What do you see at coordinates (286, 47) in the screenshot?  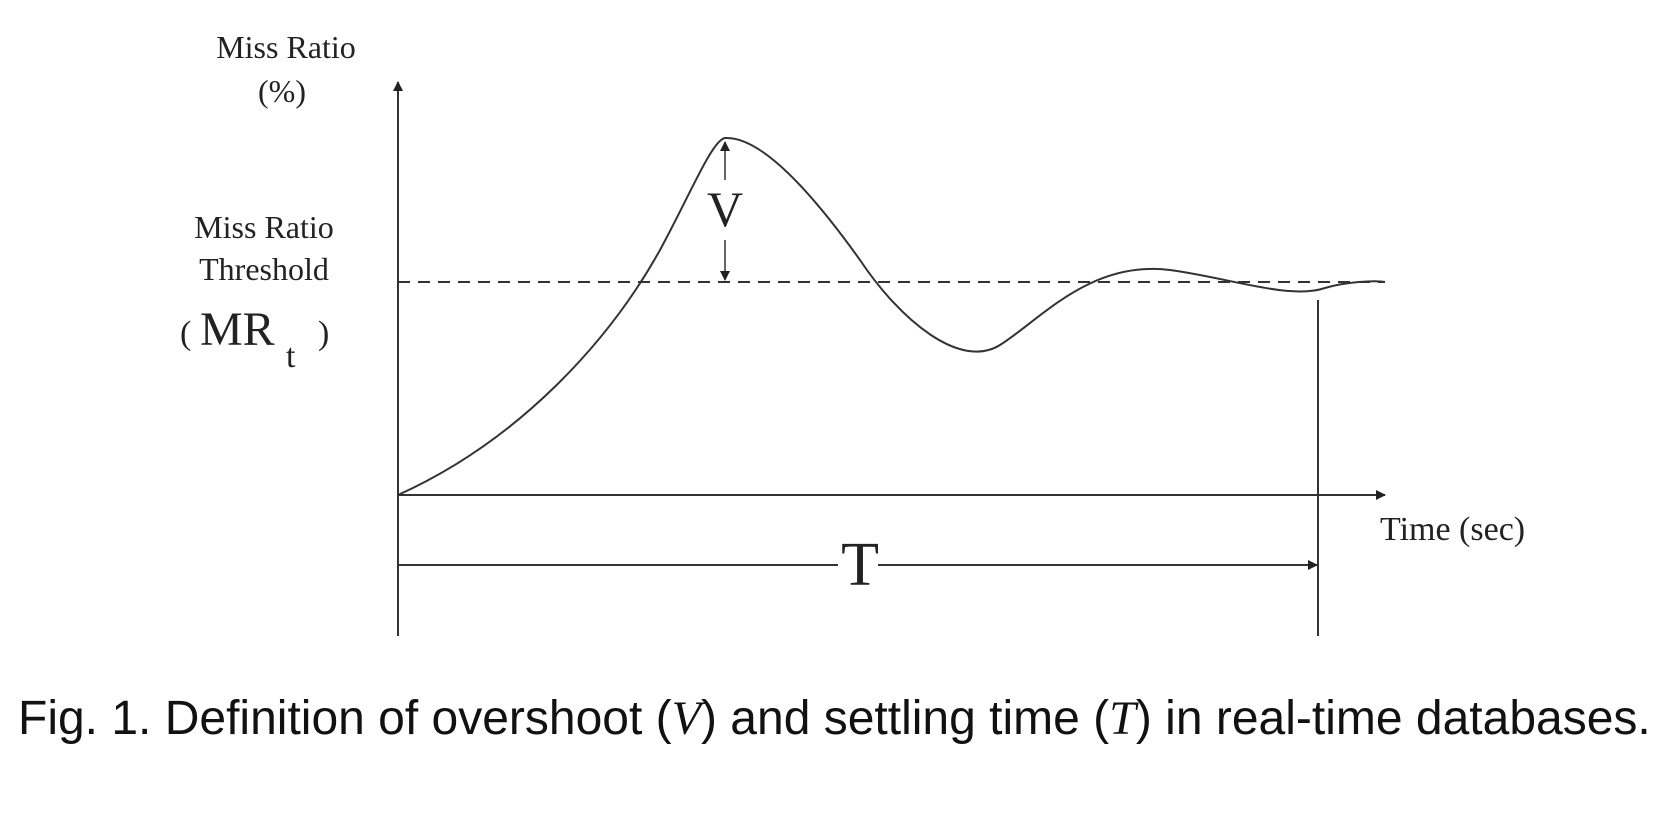 I see `y-axis-label-line1: Miss Ratio` at bounding box center [286, 47].